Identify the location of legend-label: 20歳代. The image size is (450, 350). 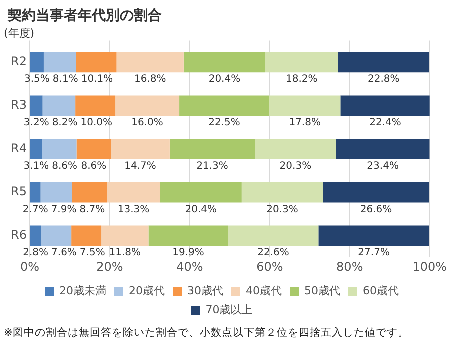
(147, 291).